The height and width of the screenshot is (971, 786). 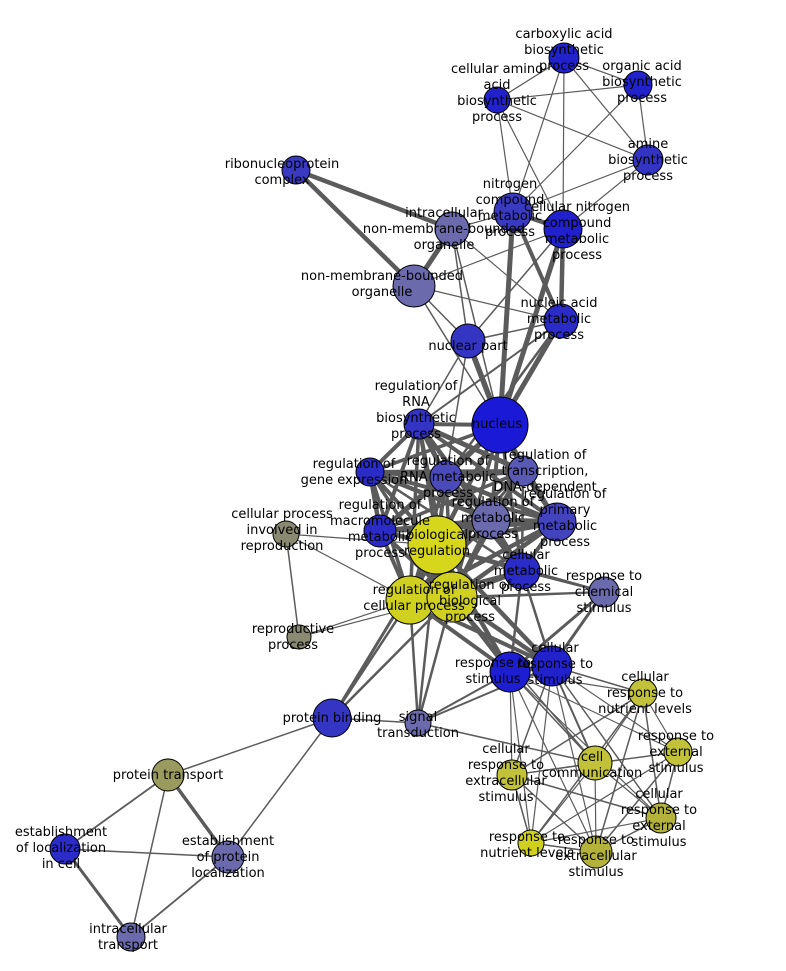 I want to click on graph-node-response-to-external-stimulus: response to external stimulus, so click(x=678, y=752).